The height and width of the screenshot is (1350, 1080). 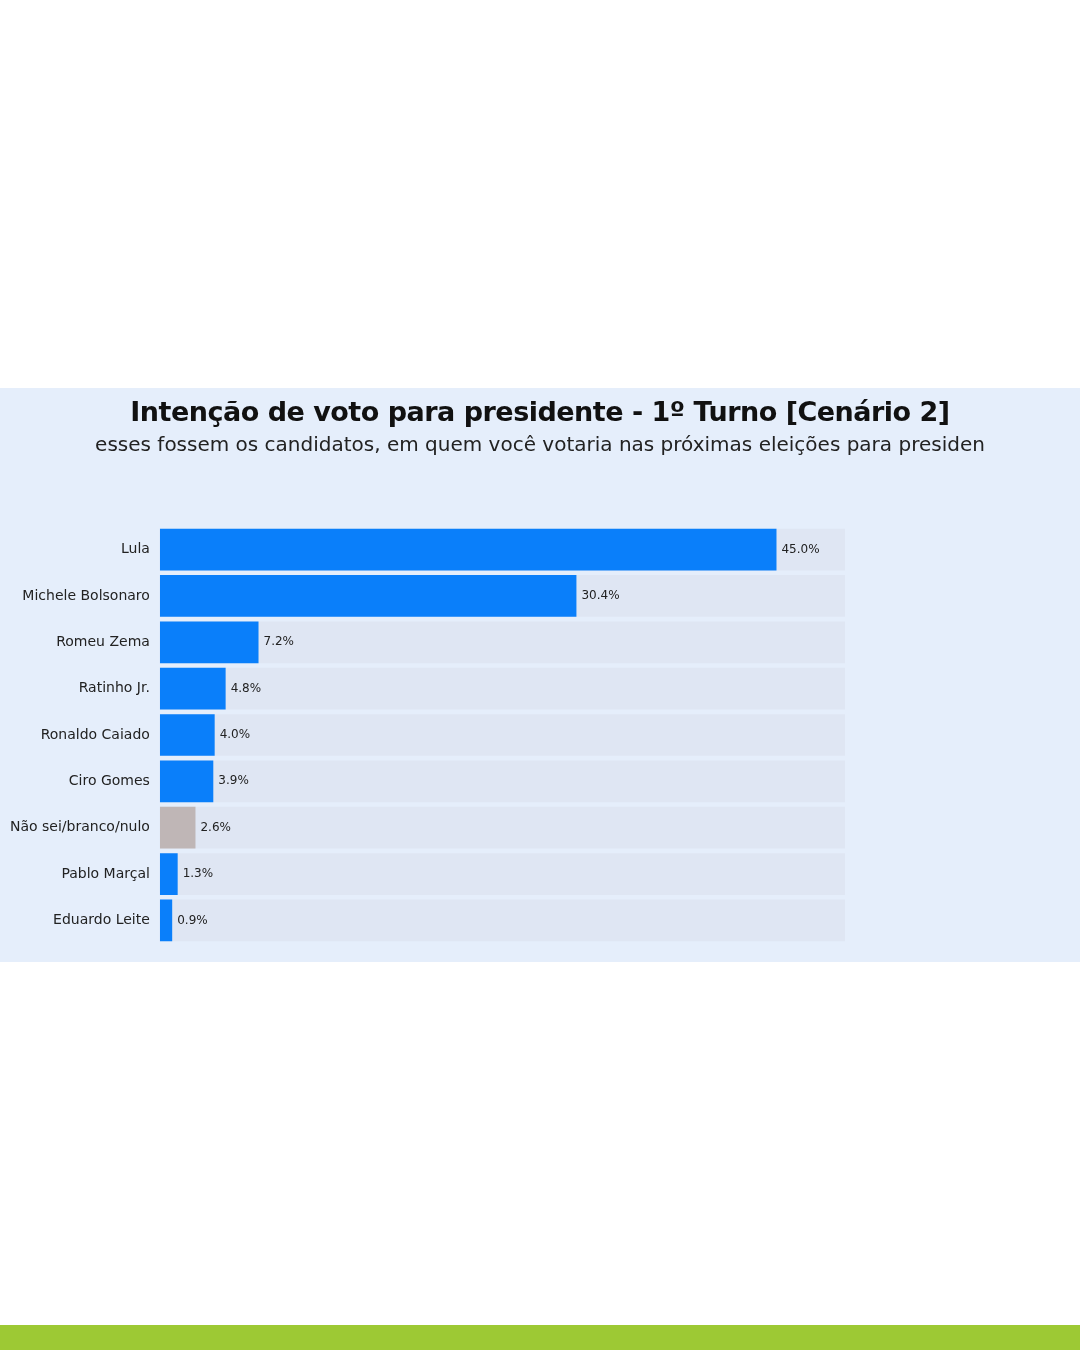 What do you see at coordinates (215, 826) in the screenshot?
I see `data-label: 2.6%` at bounding box center [215, 826].